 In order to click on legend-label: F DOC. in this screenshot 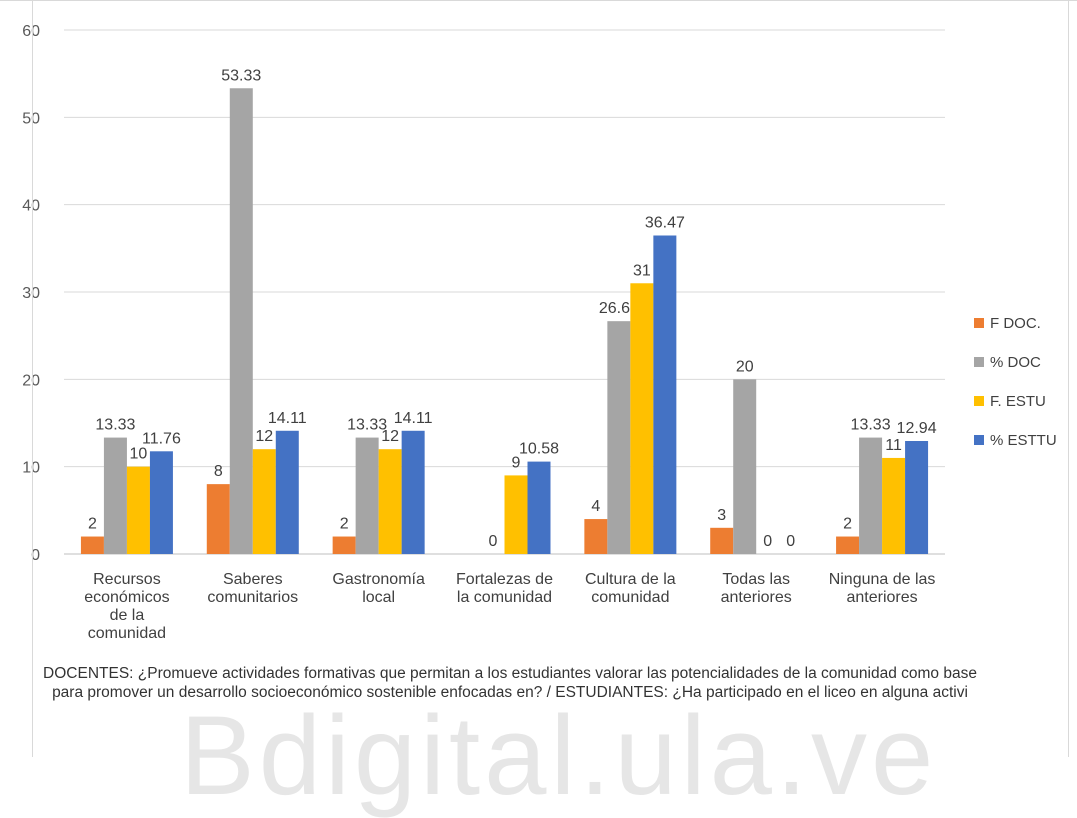, I will do `click(1015, 323)`.